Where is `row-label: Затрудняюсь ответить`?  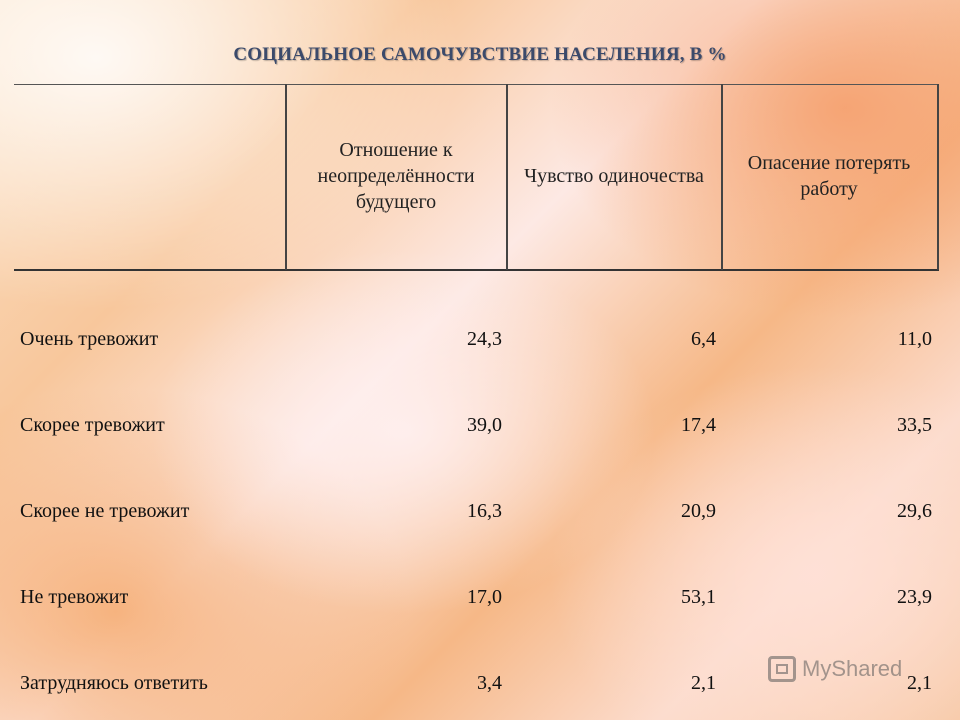 row-label: Затрудняюсь ответить is located at coordinates (114, 683).